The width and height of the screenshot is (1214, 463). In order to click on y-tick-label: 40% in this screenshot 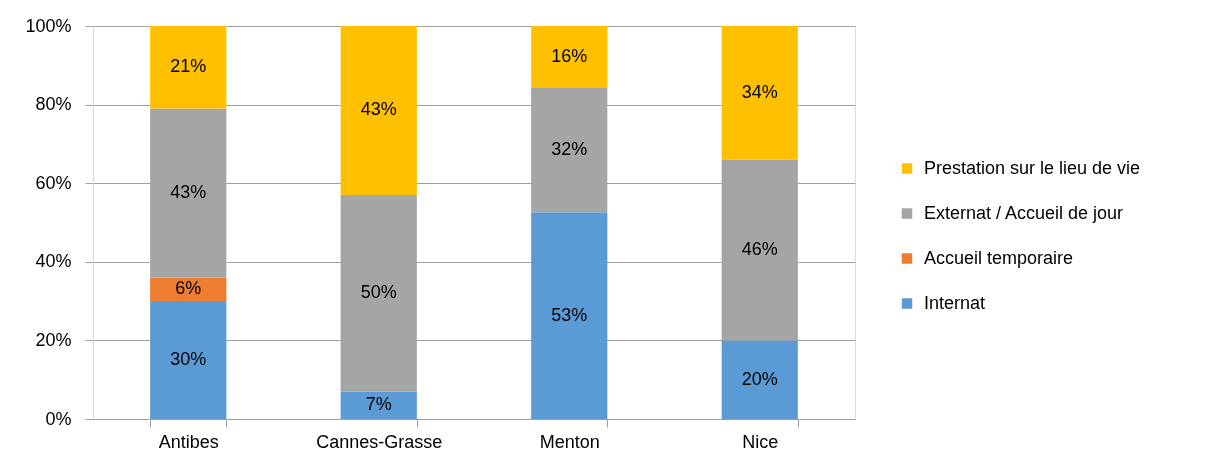, I will do `click(53, 261)`.